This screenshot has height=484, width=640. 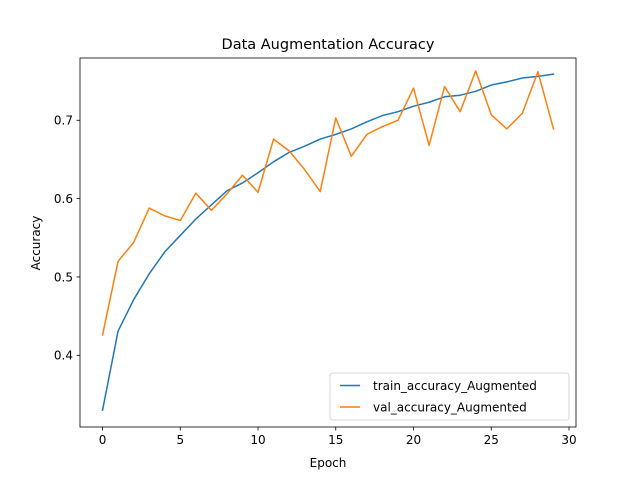 What do you see at coordinates (449, 396) in the screenshot?
I see `legend-box` at bounding box center [449, 396].